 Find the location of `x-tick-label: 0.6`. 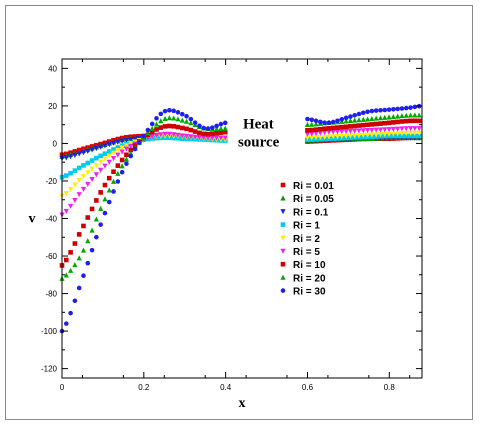

x-tick-label: 0.6 is located at coordinates (308, 387).